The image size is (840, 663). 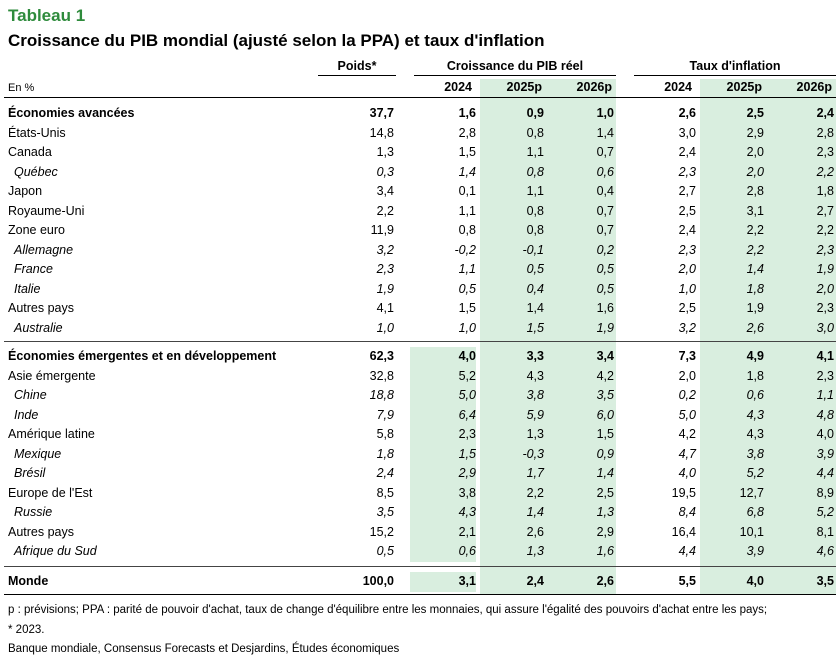 I want to click on table-row: Monde 100,0 3,1 2,4 2,6 5,5 4,0 3,5, so click(x=420, y=582).